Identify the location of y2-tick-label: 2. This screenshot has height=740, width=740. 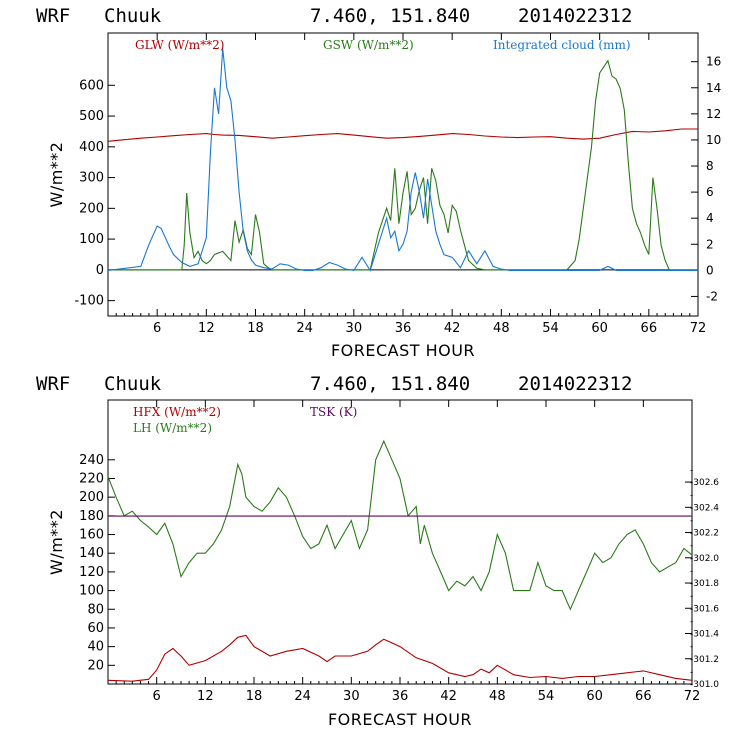
(710, 244).